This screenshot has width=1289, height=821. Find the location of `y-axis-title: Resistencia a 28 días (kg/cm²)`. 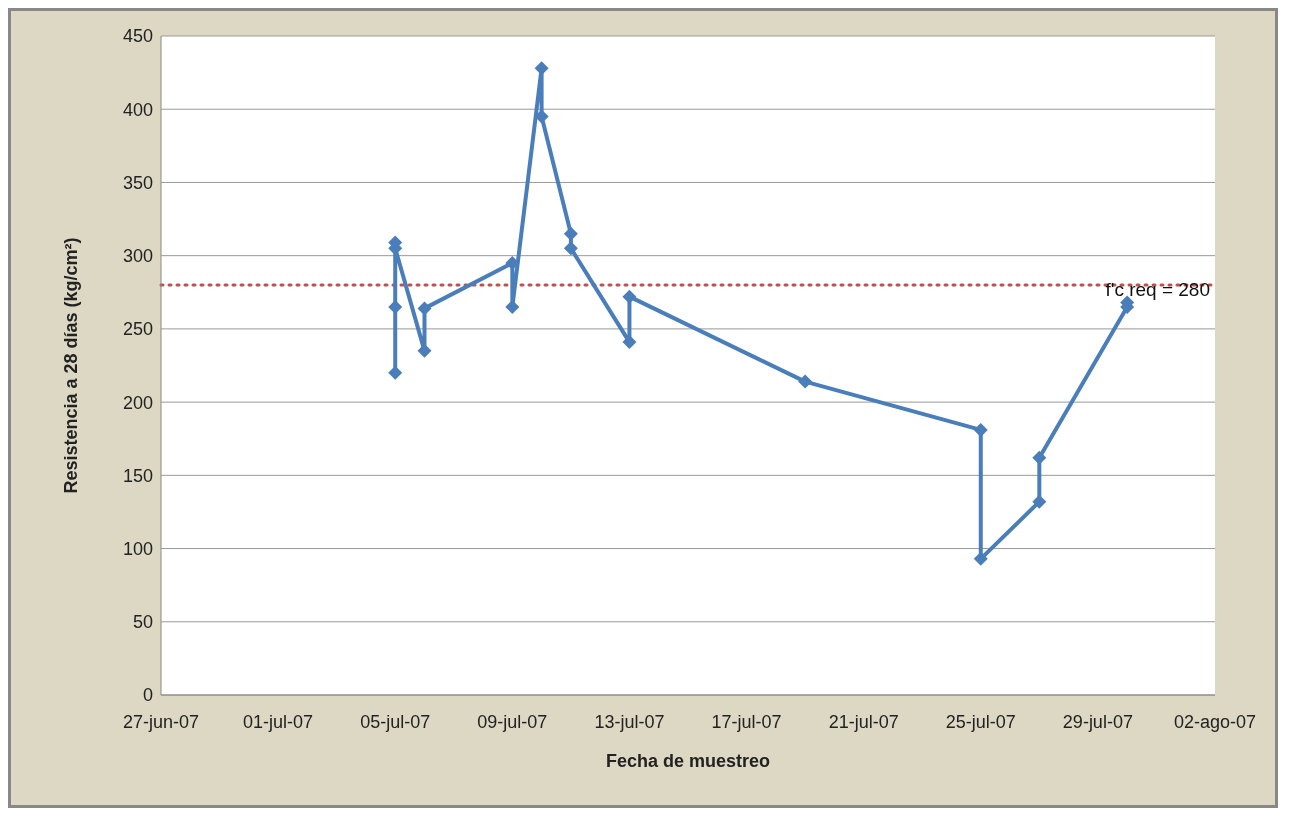

y-axis-title: Resistencia a 28 días (kg/cm²) is located at coordinates (71, 365).